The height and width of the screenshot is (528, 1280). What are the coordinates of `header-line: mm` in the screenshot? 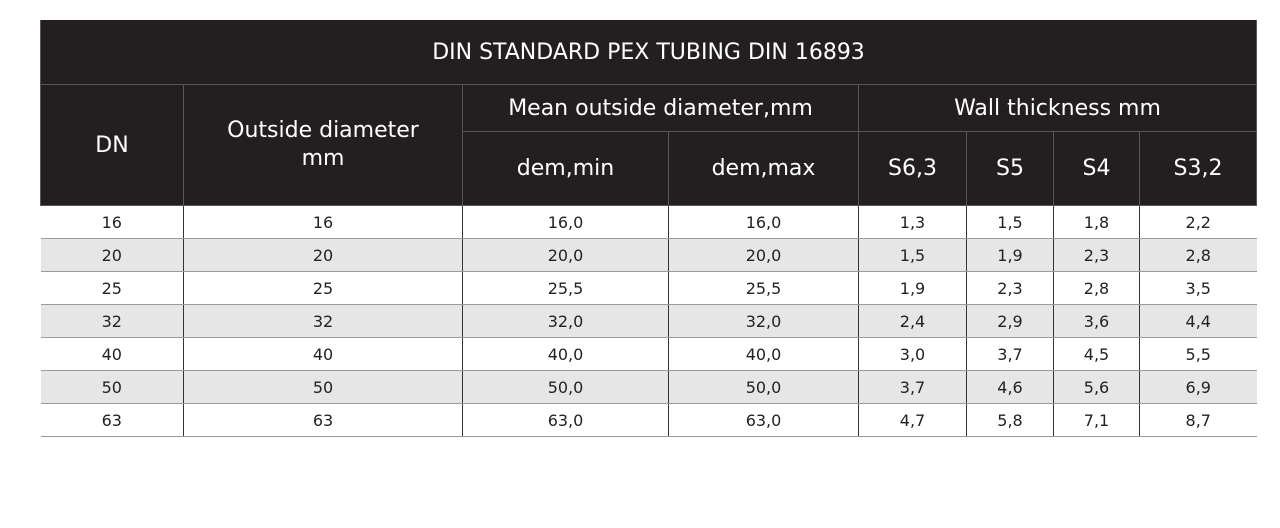 It's located at (323, 158).